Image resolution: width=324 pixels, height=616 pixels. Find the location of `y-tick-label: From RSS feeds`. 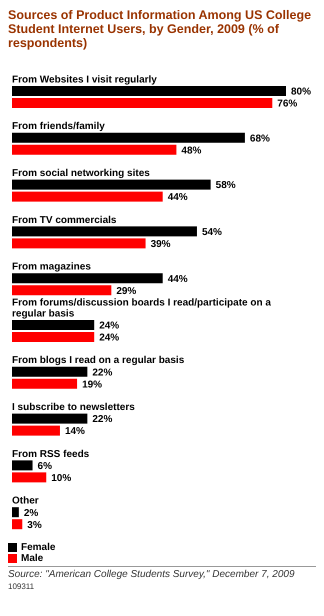

y-tick-label: From RSS feeds is located at coordinates (51, 454).